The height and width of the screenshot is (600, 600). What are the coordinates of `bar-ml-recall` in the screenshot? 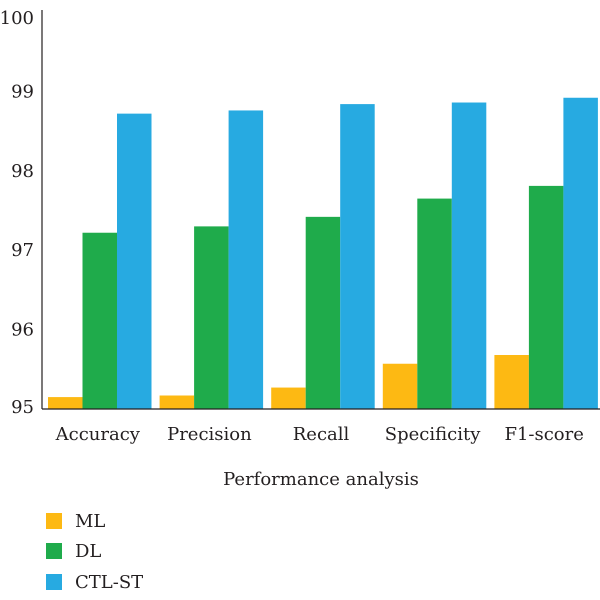 It's located at (288, 398).